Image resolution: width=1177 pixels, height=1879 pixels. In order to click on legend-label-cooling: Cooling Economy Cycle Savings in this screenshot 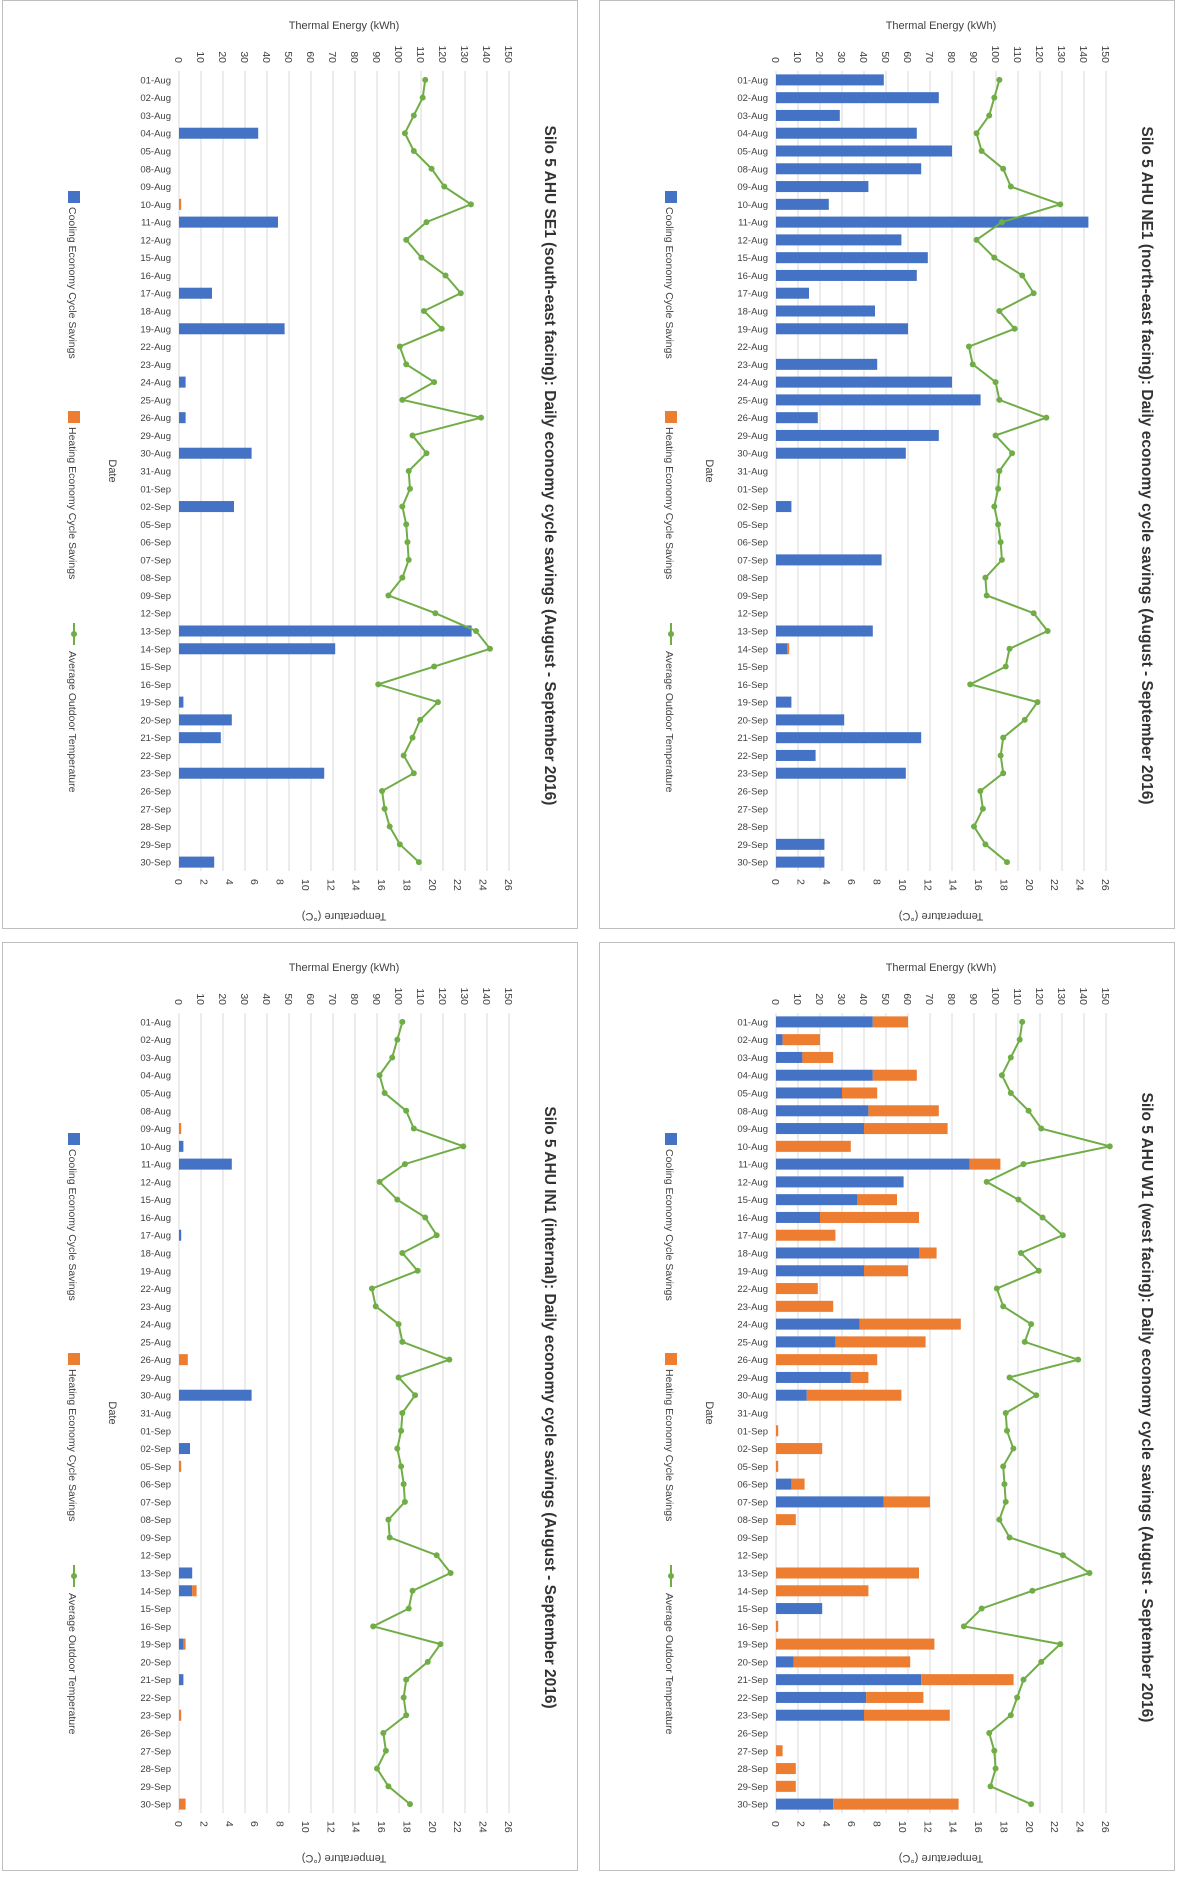, I will do `click(72, 283)`.